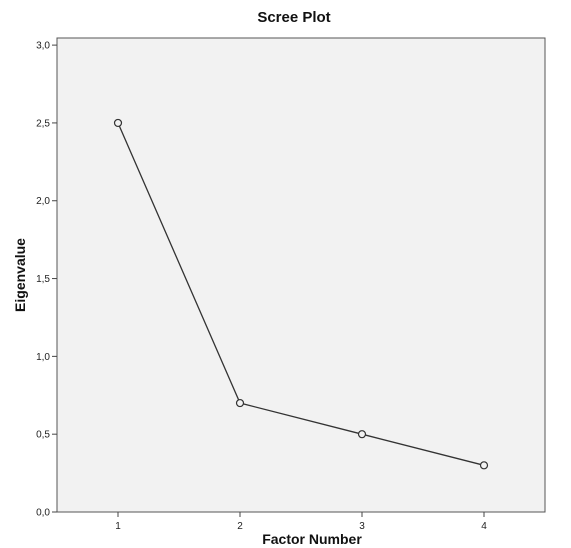  What do you see at coordinates (43, 435) in the screenshot?
I see `y-tick-label-1: 0,5` at bounding box center [43, 435].